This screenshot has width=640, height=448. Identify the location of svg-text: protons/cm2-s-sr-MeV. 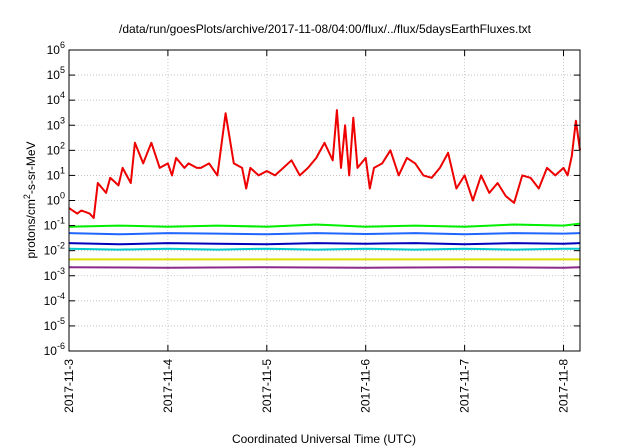
(30, 199).